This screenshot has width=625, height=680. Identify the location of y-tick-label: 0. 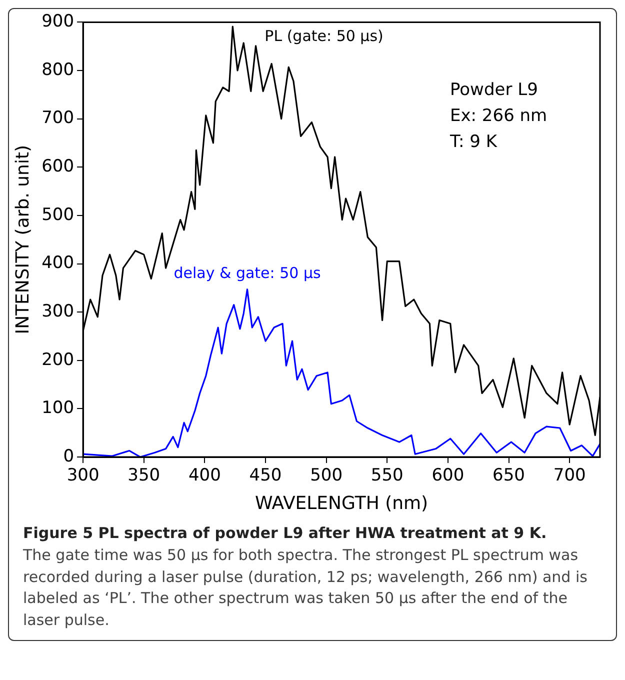
(68, 456).